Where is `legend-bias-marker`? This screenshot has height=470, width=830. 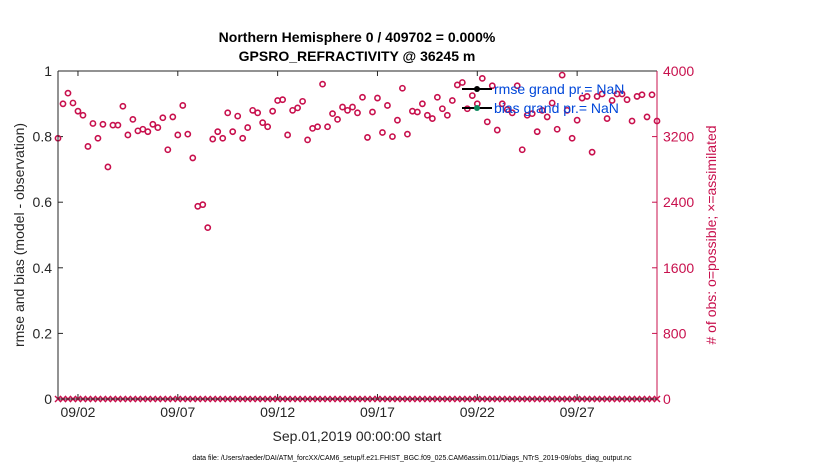 legend-bias-marker is located at coordinates (477, 108).